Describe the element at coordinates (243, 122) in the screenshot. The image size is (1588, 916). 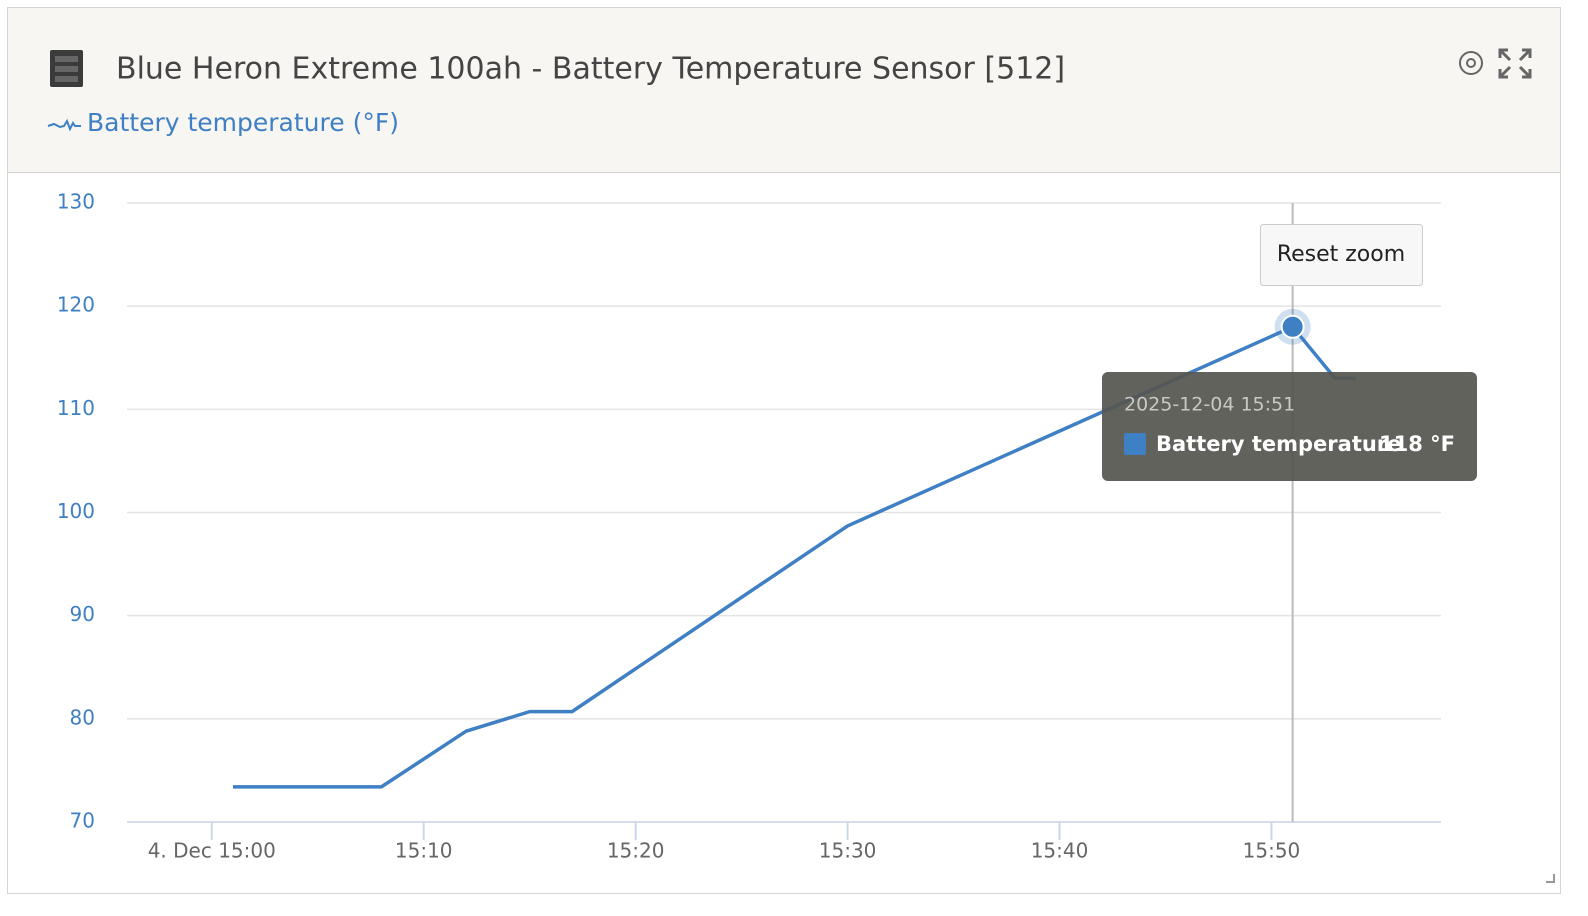
I see `legend-label: Battery temperature (°F)` at that location.